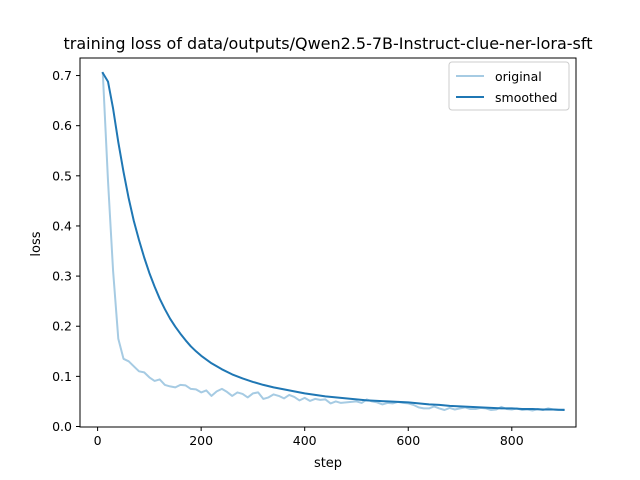  Describe the element at coordinates (201, 440) in the screenshot. I see `x-tick-label: 200` at that location.